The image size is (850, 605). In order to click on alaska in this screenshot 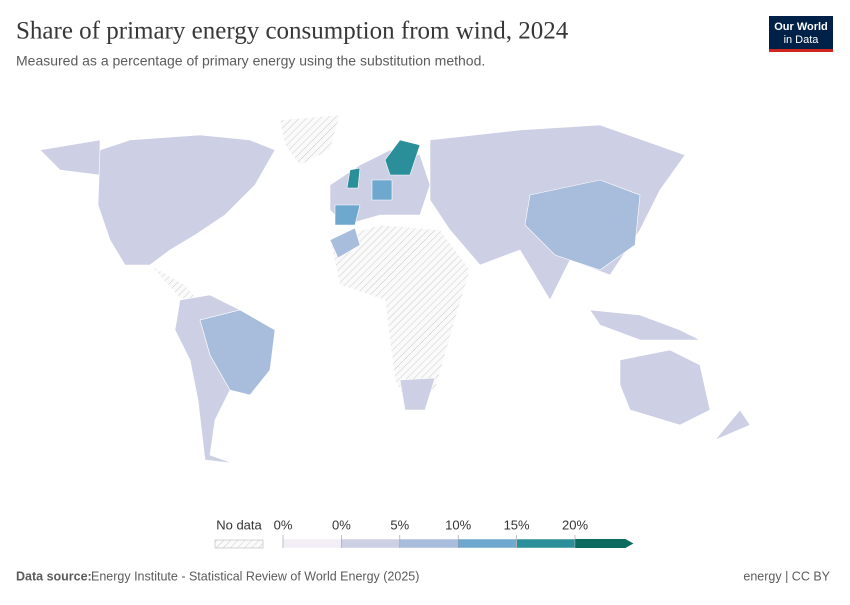, I will do `click(70, 157)`.